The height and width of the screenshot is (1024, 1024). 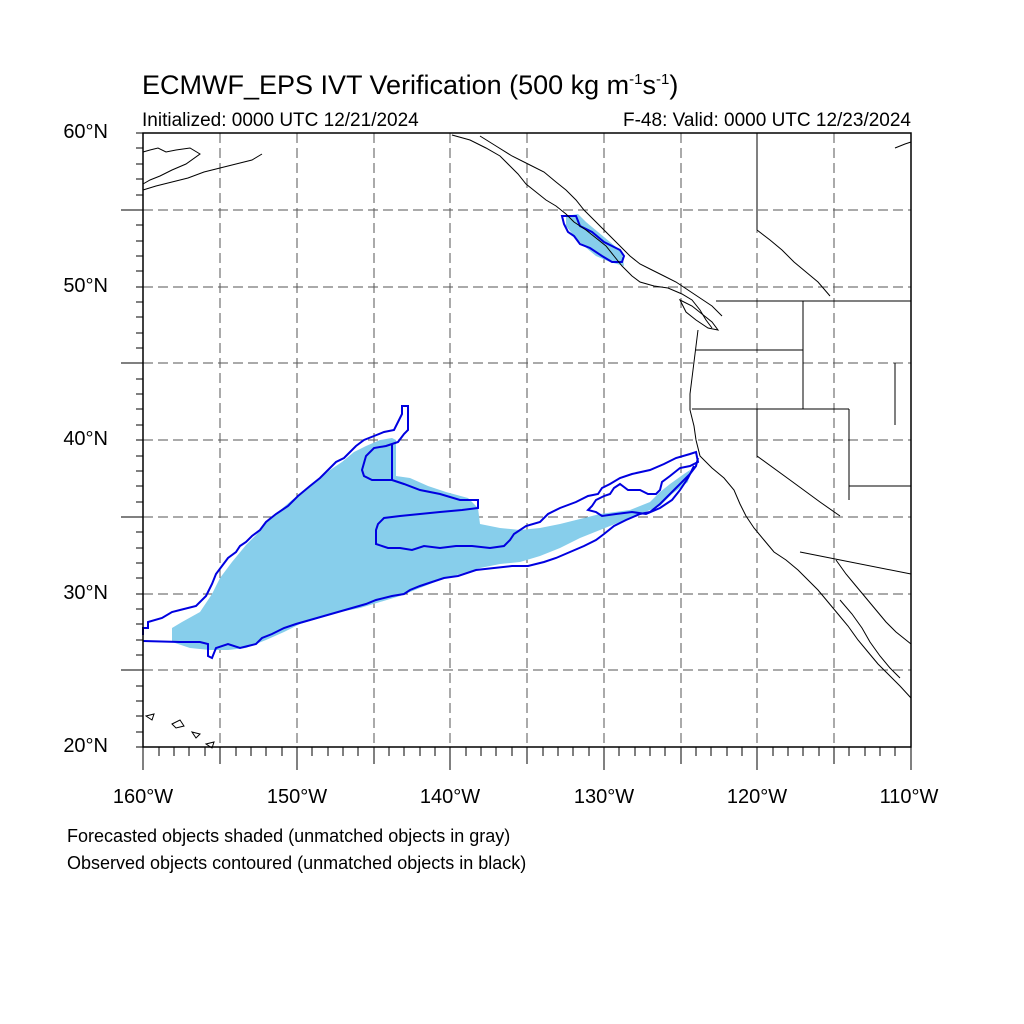 I want to click on lat-label-50: 50°N, so click(x=85, y=286).